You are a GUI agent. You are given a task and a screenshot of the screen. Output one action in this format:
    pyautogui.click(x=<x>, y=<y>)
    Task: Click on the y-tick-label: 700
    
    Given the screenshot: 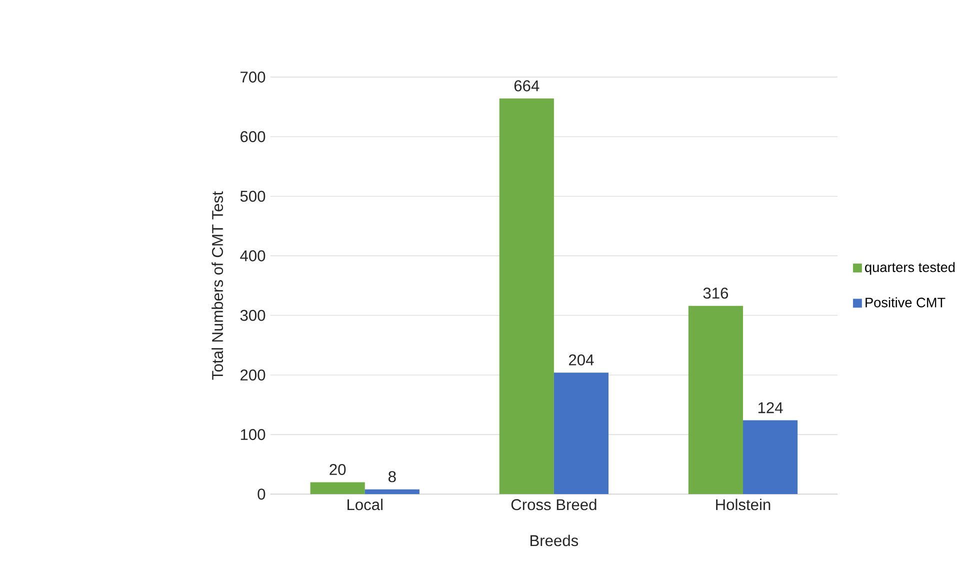 What is the action you would take?
    pyautogui.click(x=253, y=76)
    